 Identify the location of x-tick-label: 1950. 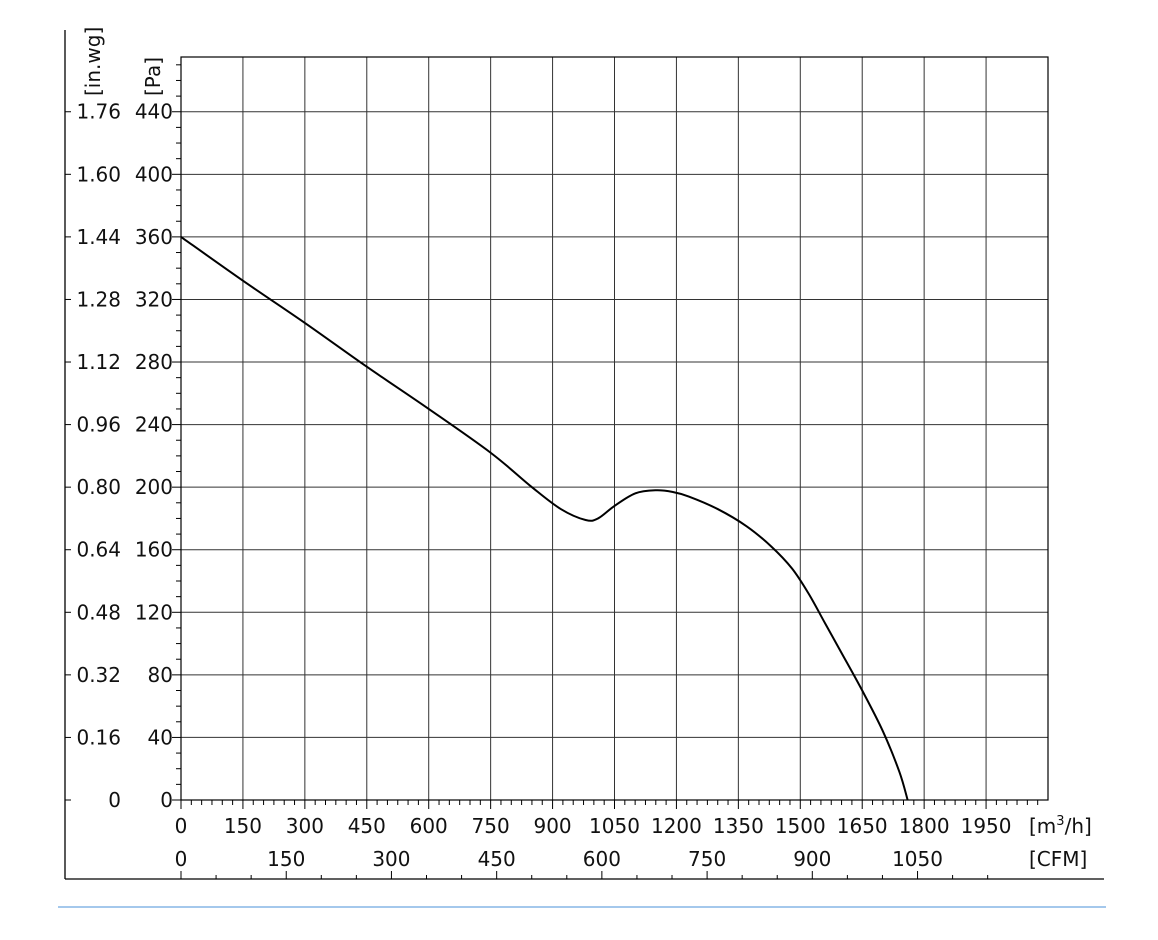
(986, 826).